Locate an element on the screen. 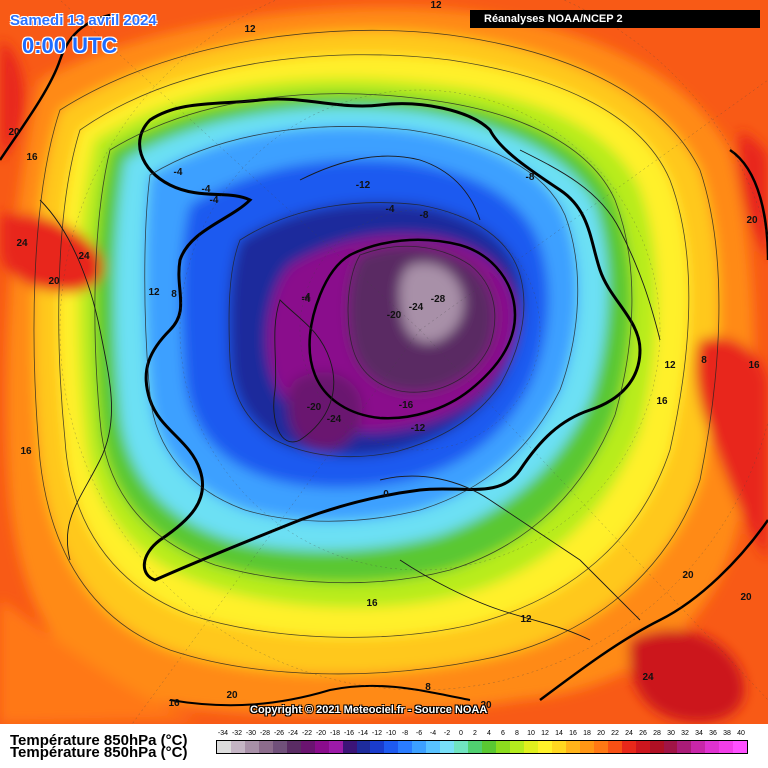 This screenshot has height=768, width=768. legend-label: 20 is located at coordinates (601, 733).